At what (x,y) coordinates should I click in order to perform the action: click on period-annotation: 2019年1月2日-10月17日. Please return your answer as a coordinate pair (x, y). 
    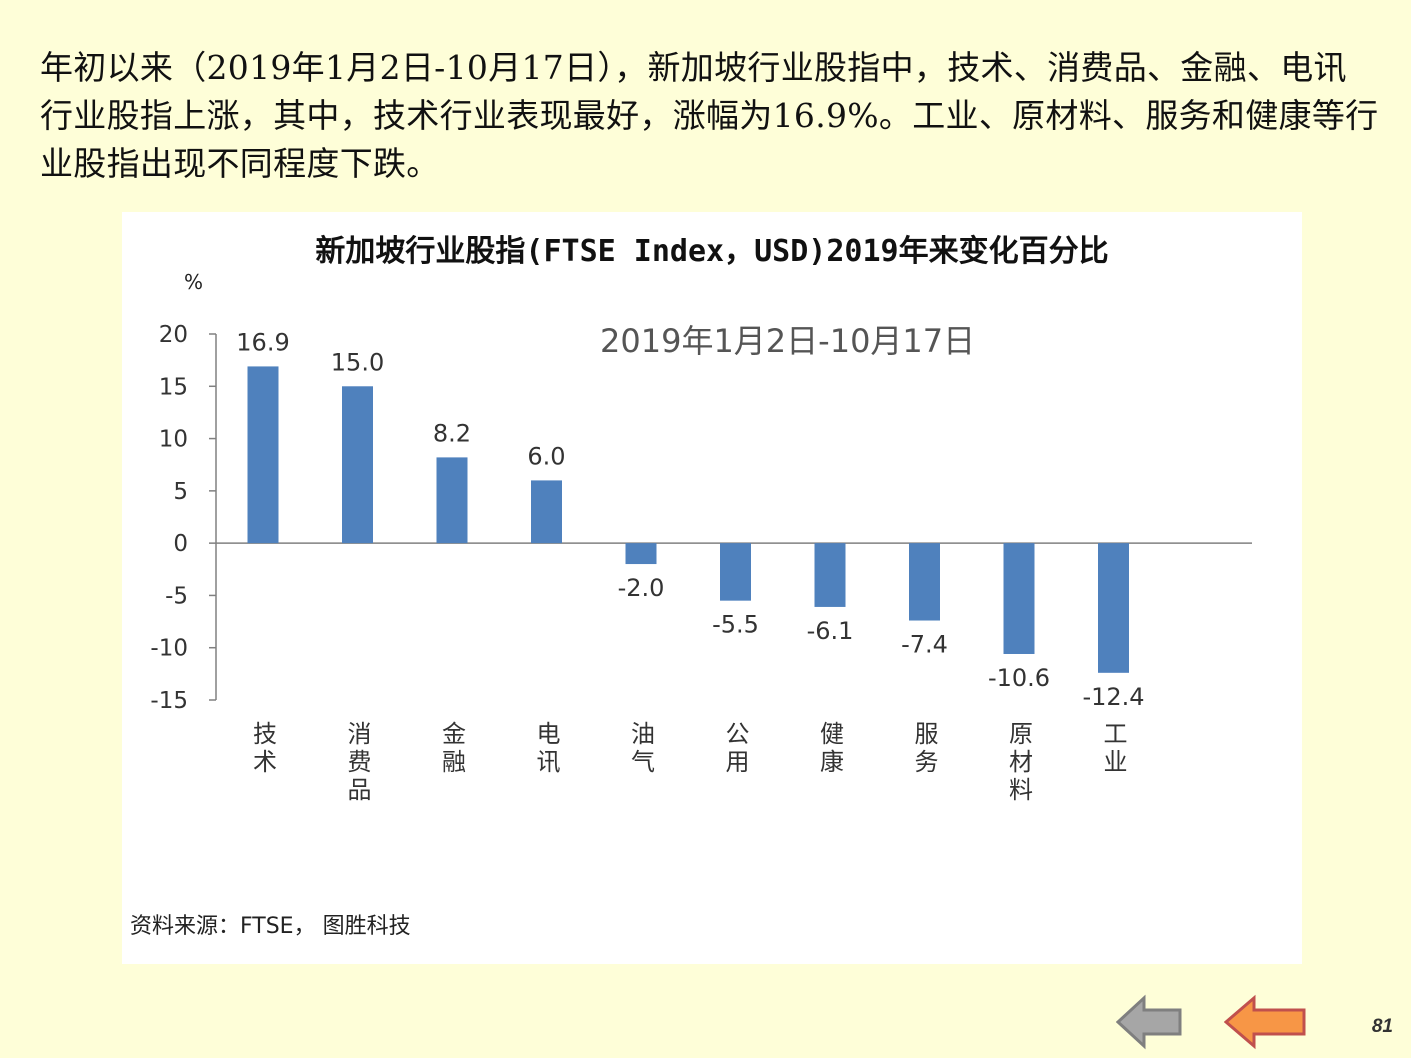
    Looking at the image, I should click on (788, 341).